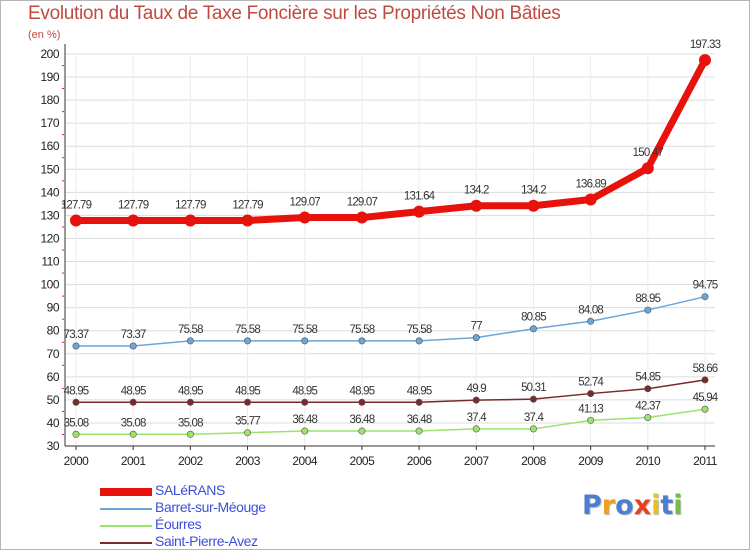 This screenshot has height=552, width=750. What do you see at coordinates (647, 378) in the screenshot?
I see `data-label: 54.85` at bounding box center [647, 378].